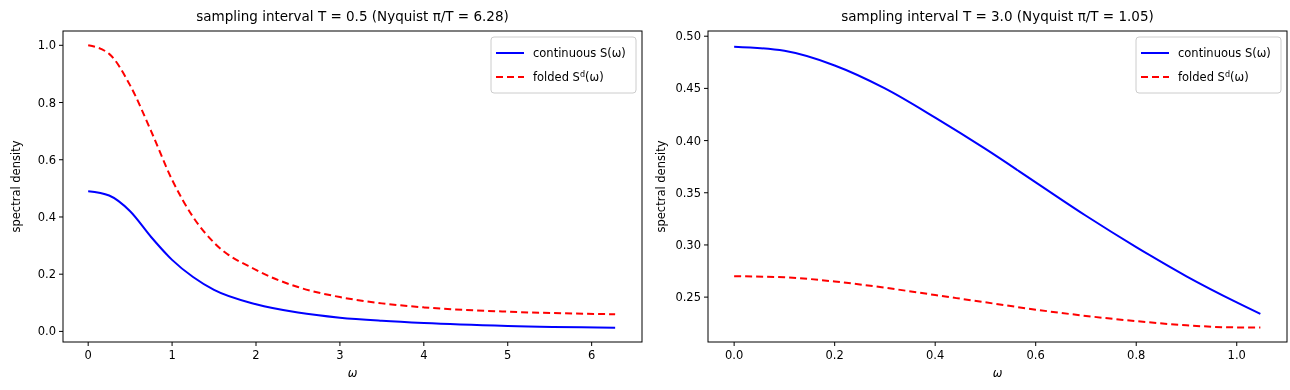 The width and height of the screenshot is (1290, 390). What do you see at coordinates (46, 216) in the screenshot?
I see `y-tick-label: 0.4` at bounding box center [46, 216].